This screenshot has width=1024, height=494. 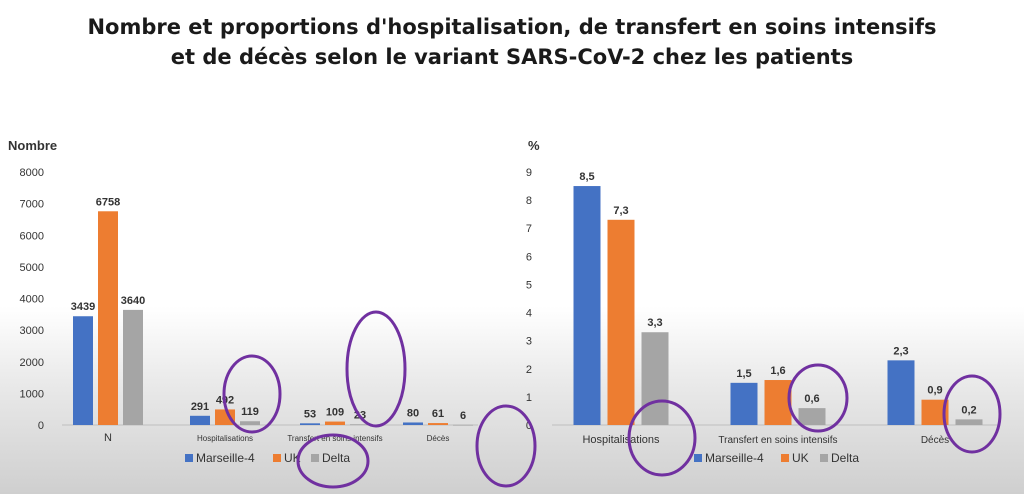 I want to click on y-tick-label: 3, so click(x=529, y=342).